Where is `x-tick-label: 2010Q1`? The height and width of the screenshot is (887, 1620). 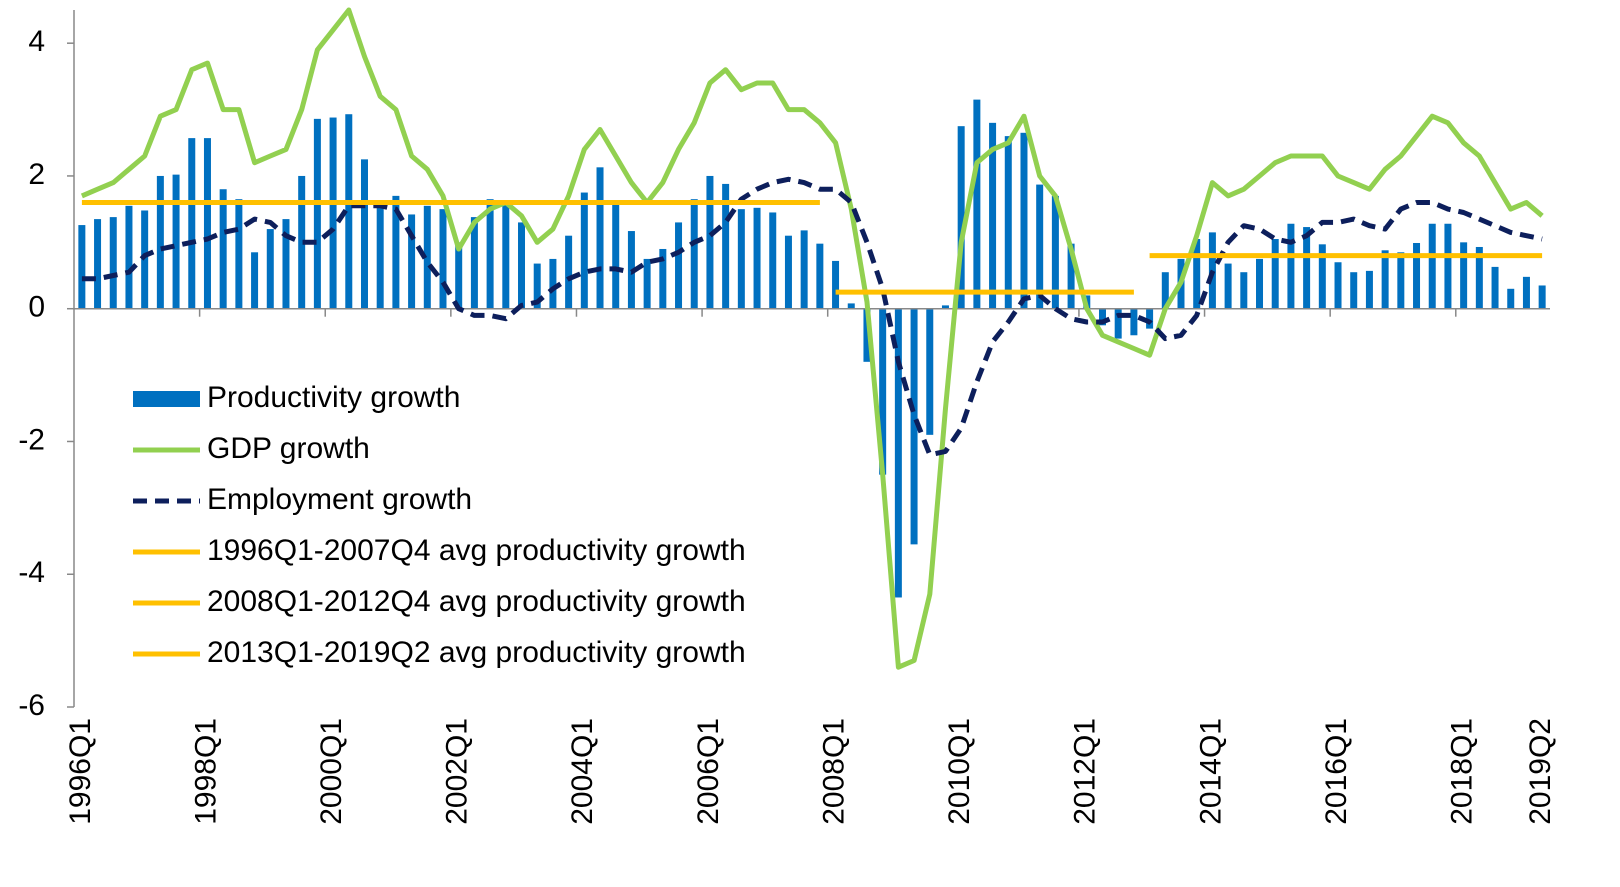
x-tick-label: 2010Q1 is located at coordinates (959, 771).